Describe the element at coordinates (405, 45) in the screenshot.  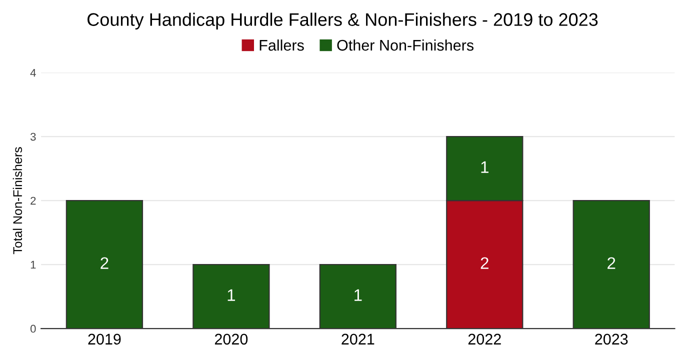
I see `legend-label: Other Non-Finishers` at that location.